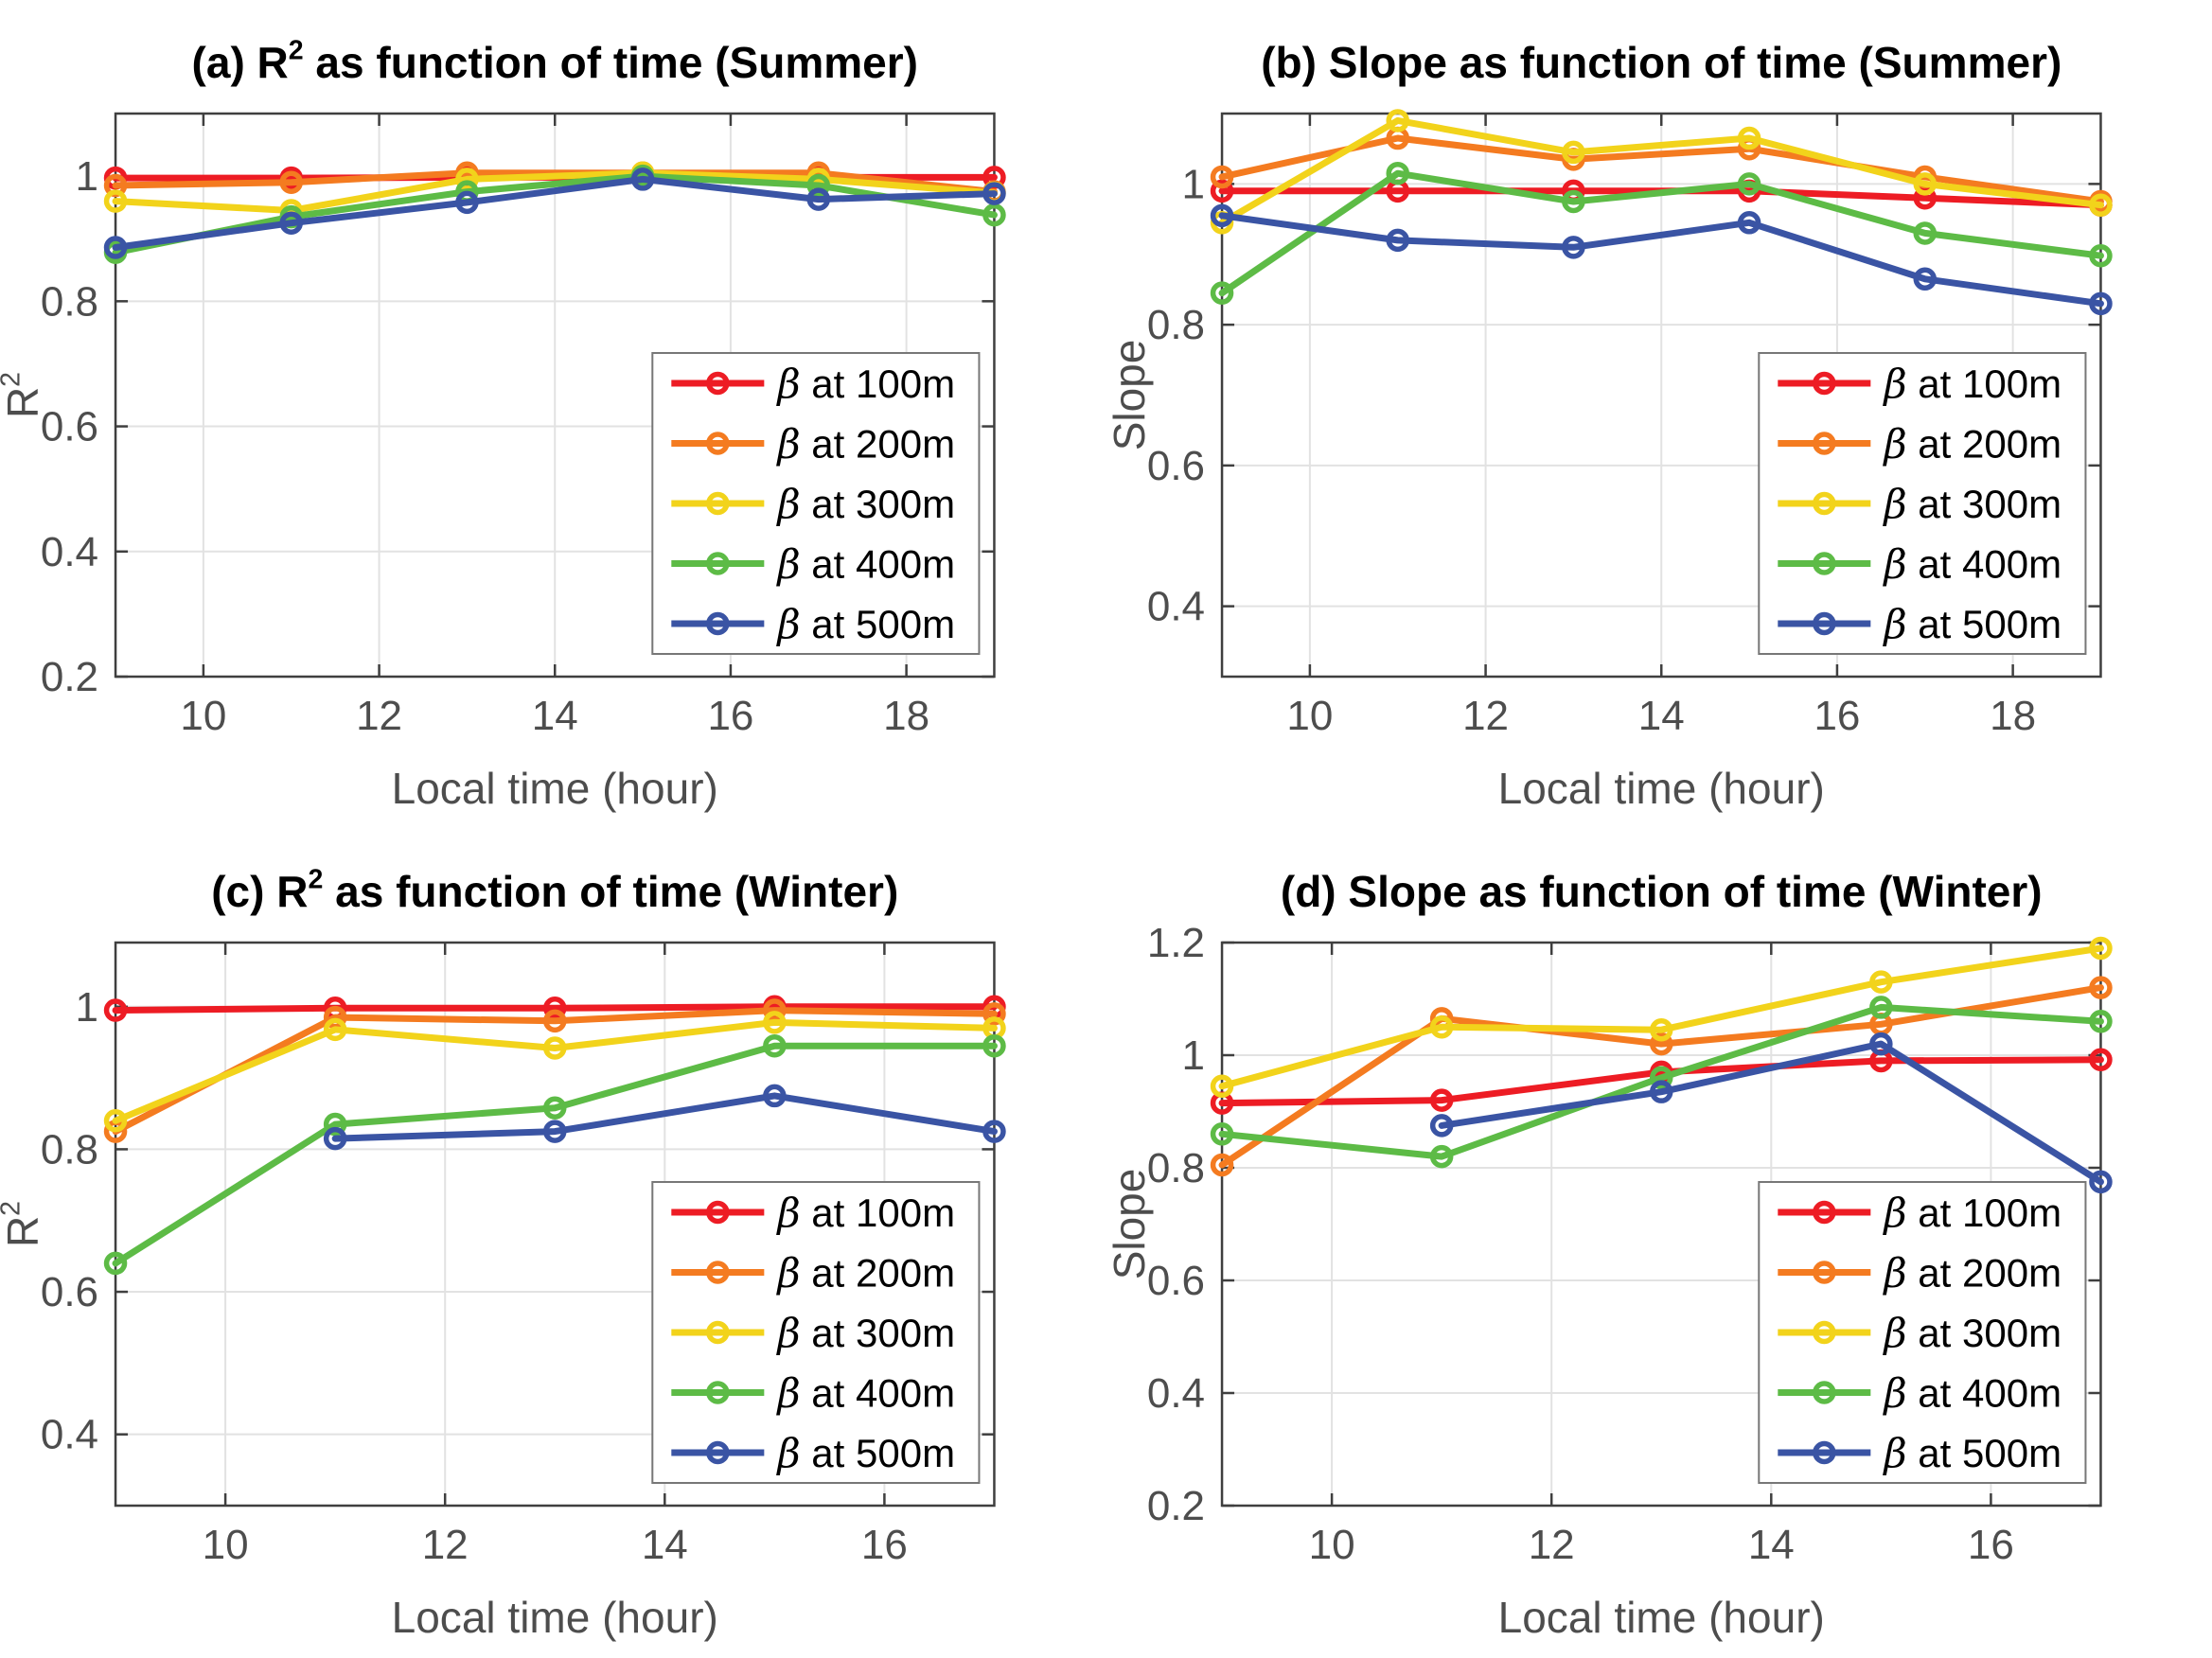  What do you see at coordinates (1661, 259) in the screenshot?
I see `series-beta-at-500m-markers` at bounding box center [1661, 259].